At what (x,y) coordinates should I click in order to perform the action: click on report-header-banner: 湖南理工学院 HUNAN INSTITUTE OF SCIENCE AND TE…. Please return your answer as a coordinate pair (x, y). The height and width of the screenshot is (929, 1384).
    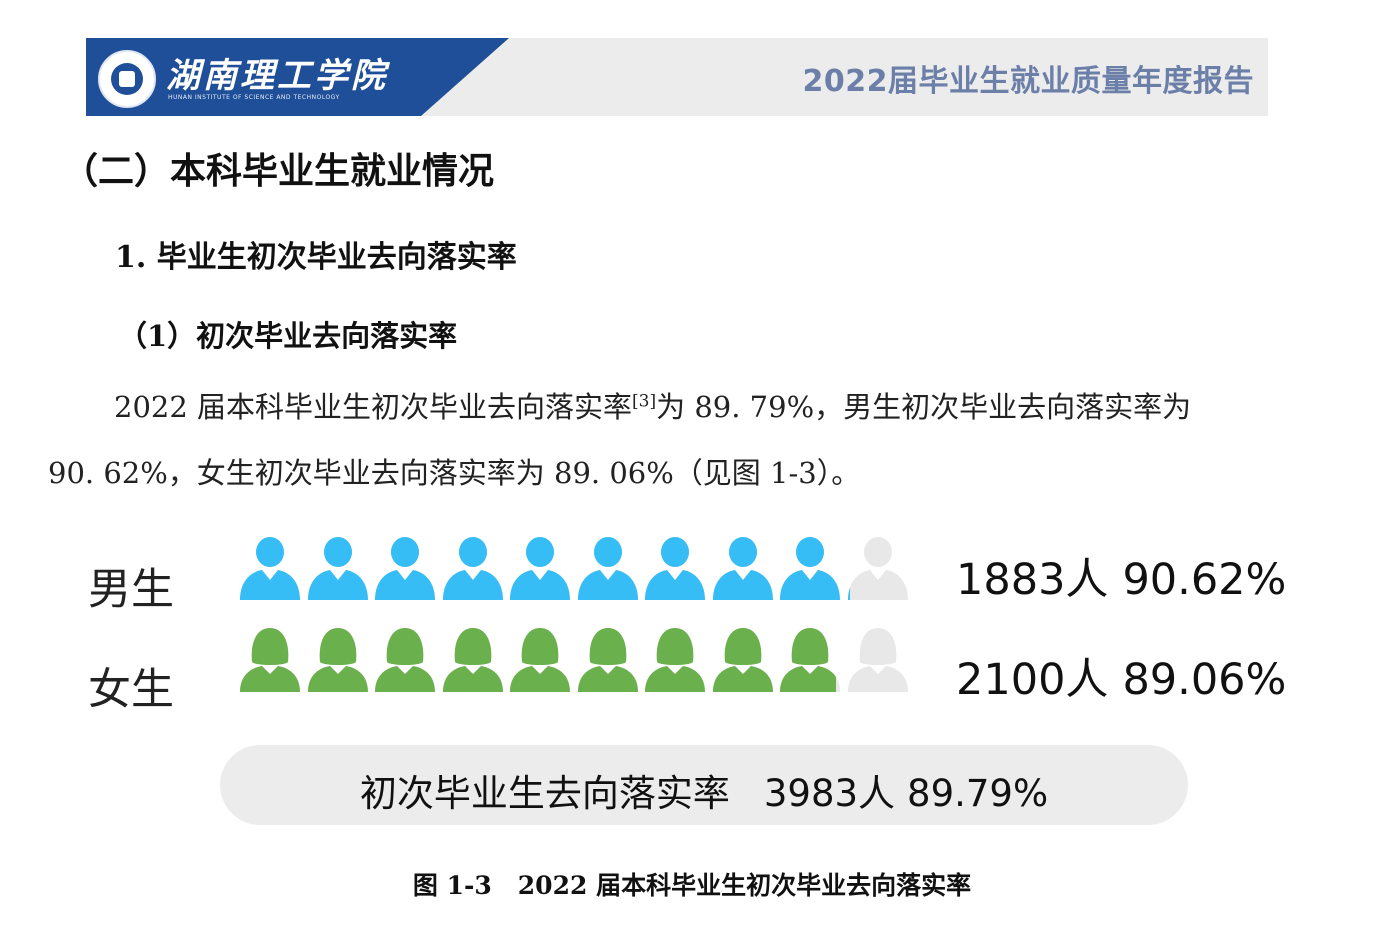
    Looking at the image, I should click on (677, 77).